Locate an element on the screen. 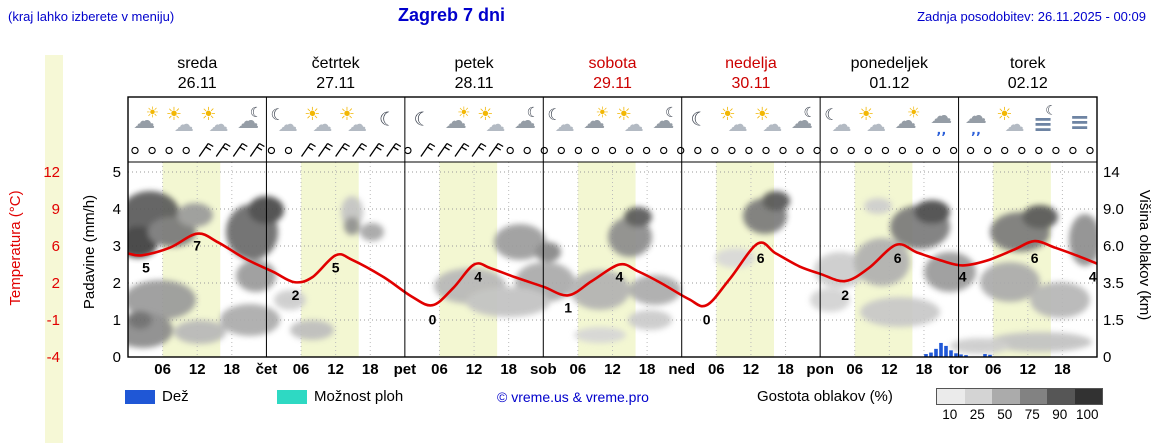 This screenshot has width=1152, height=443. cloud-axis-tick: 6.0 is located at coordinates (1113, 246).